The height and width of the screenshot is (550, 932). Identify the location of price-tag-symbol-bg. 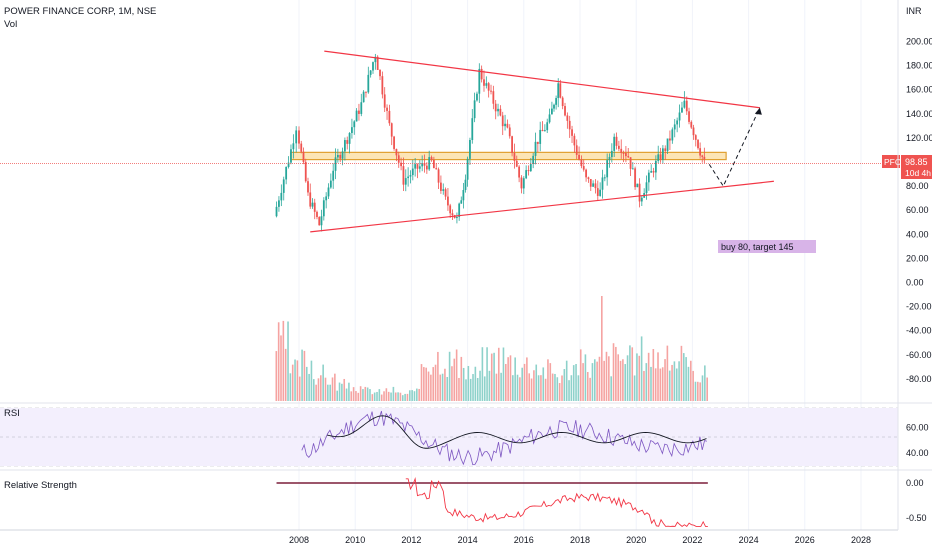
(891, 161).